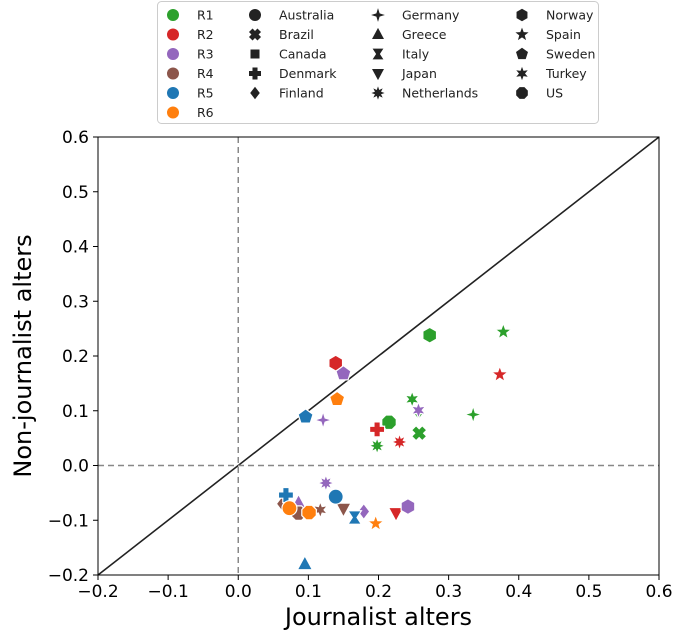  Describe the element at coordinates (473, 414) in the screenshot. I see `point-r1-germany` at that location.